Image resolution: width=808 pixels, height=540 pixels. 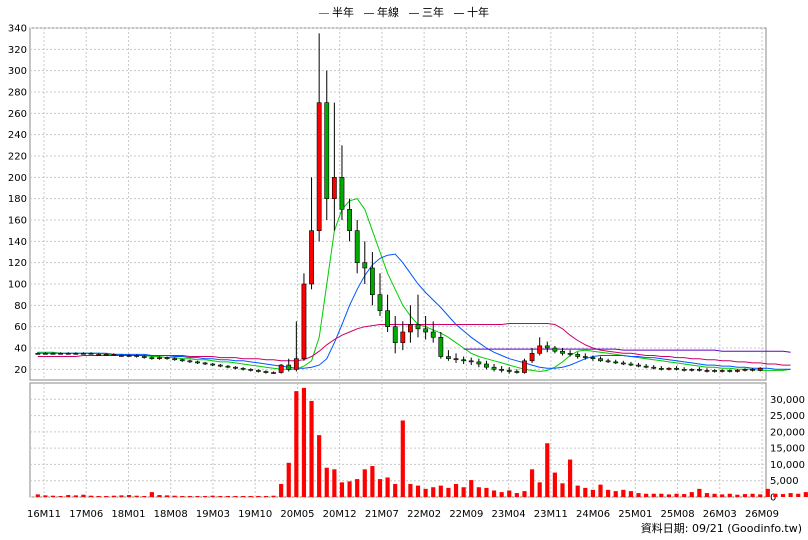 I want to click on legend-item: 年線, so click(x=381, y=12).